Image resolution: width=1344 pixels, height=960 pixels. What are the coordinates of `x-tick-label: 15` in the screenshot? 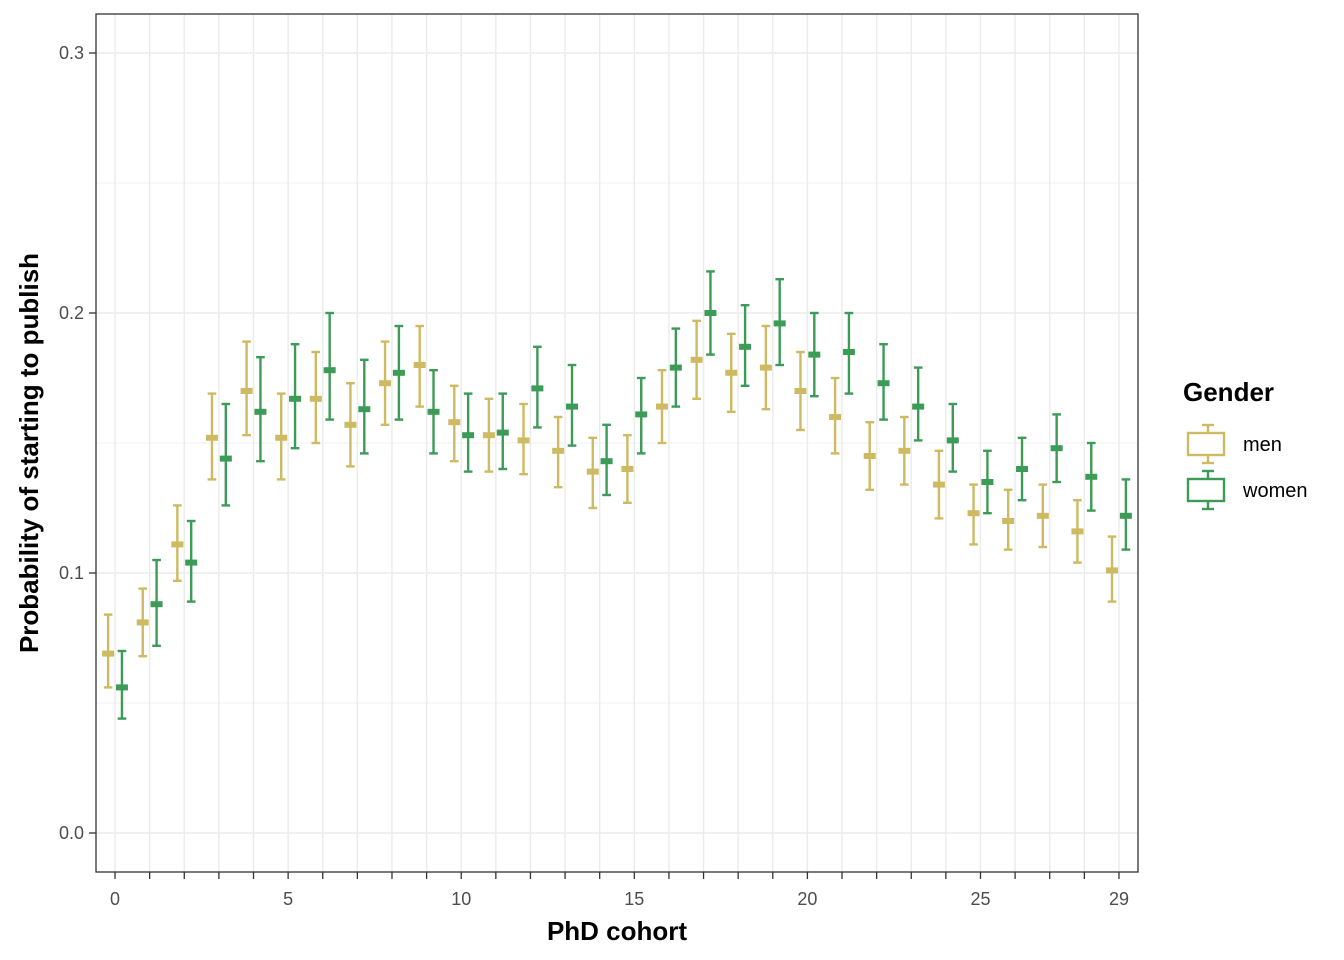 It's located at (634, 899).